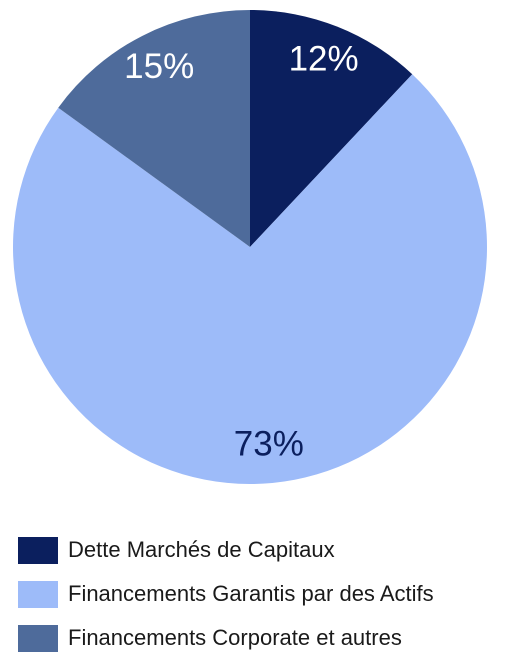 Image resolution: width=508 pixels, height=652 pixels. What do you see at coordinates (269, 443) in the screenshot?
I see `slice-label: 73%` at bounding box center [269, 443].